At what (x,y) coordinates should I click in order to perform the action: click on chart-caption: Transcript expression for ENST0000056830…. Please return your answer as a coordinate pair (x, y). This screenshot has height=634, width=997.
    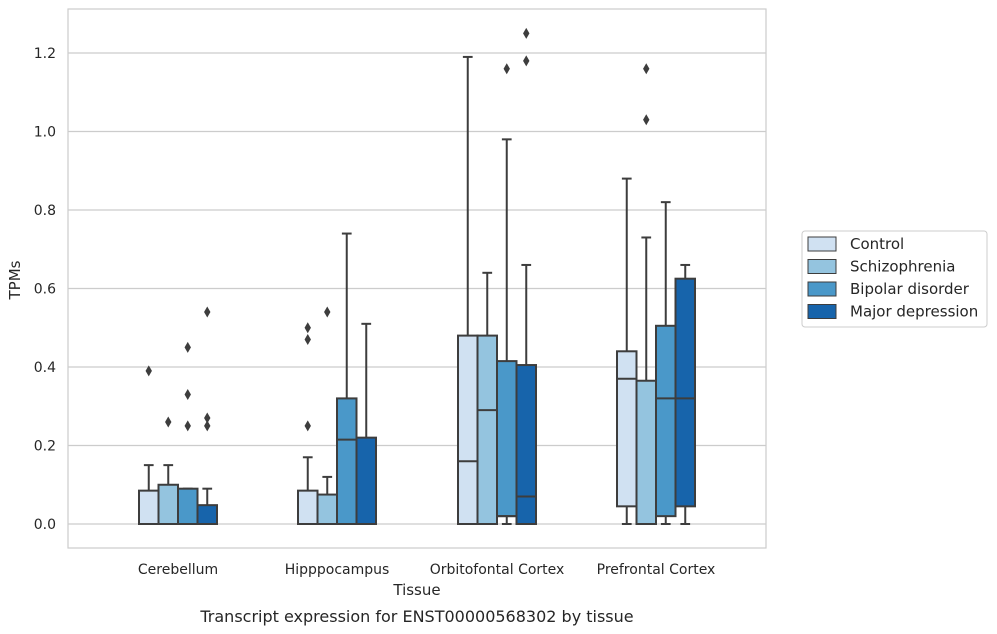
    Looking at the image, I should click on (416, 616).